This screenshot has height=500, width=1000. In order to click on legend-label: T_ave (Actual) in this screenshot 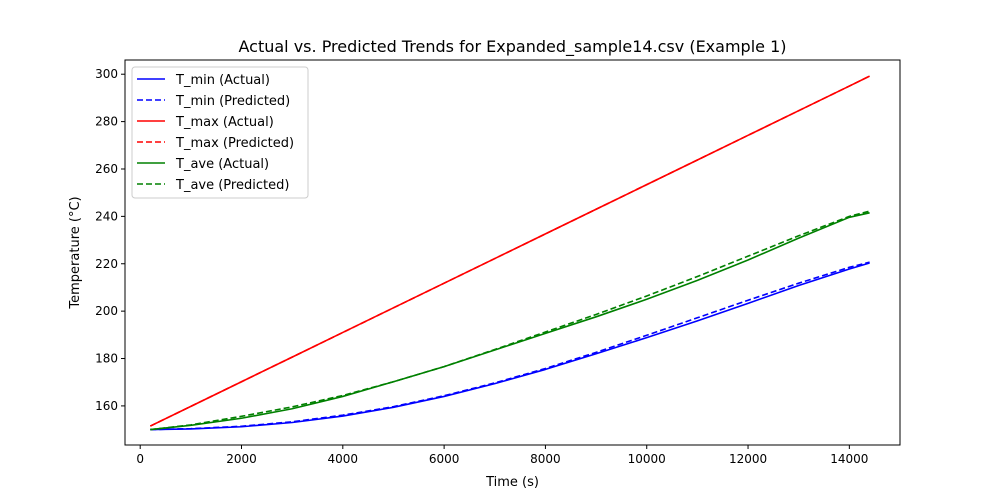, I will do `click(222, 164)`.